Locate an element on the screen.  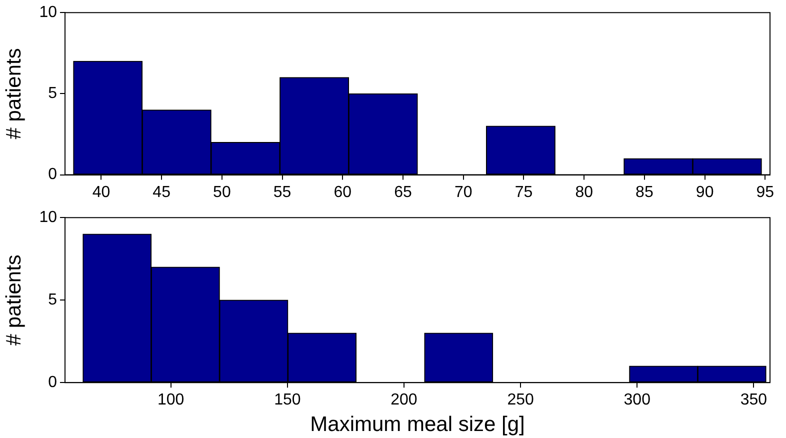
x-tick-label: 65 is located at coordinates (403, 192).